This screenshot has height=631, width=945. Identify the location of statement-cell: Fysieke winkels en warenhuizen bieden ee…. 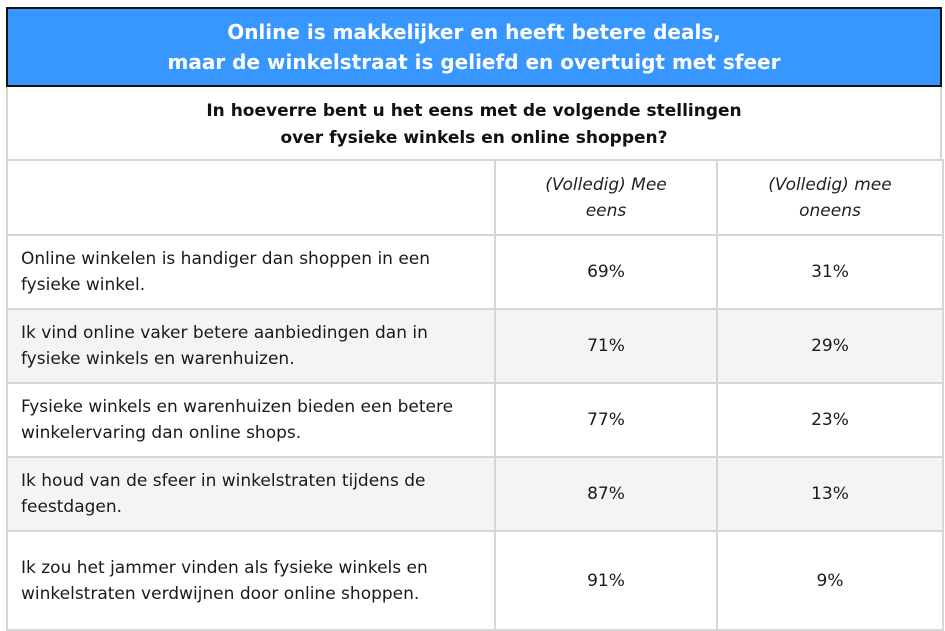
(251, 420).